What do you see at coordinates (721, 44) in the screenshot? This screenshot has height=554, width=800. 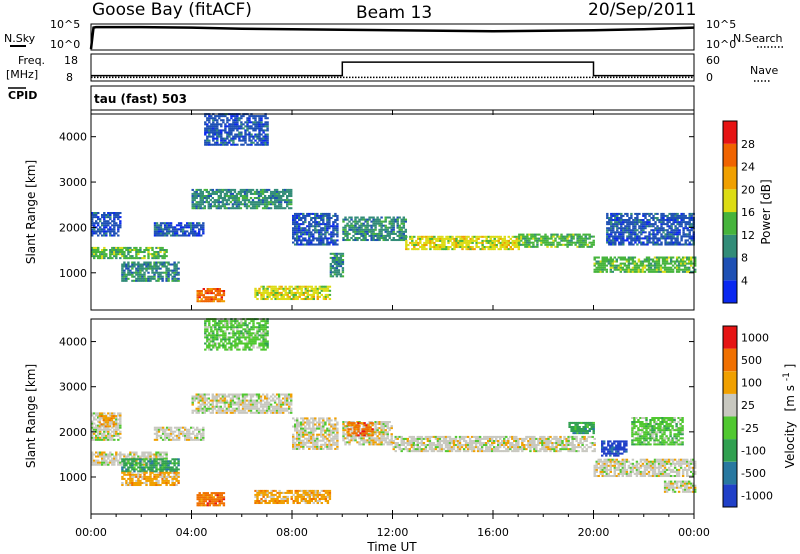 I see `noise-right-tick-bottom: 10^0` at bounding box center [721, 44].